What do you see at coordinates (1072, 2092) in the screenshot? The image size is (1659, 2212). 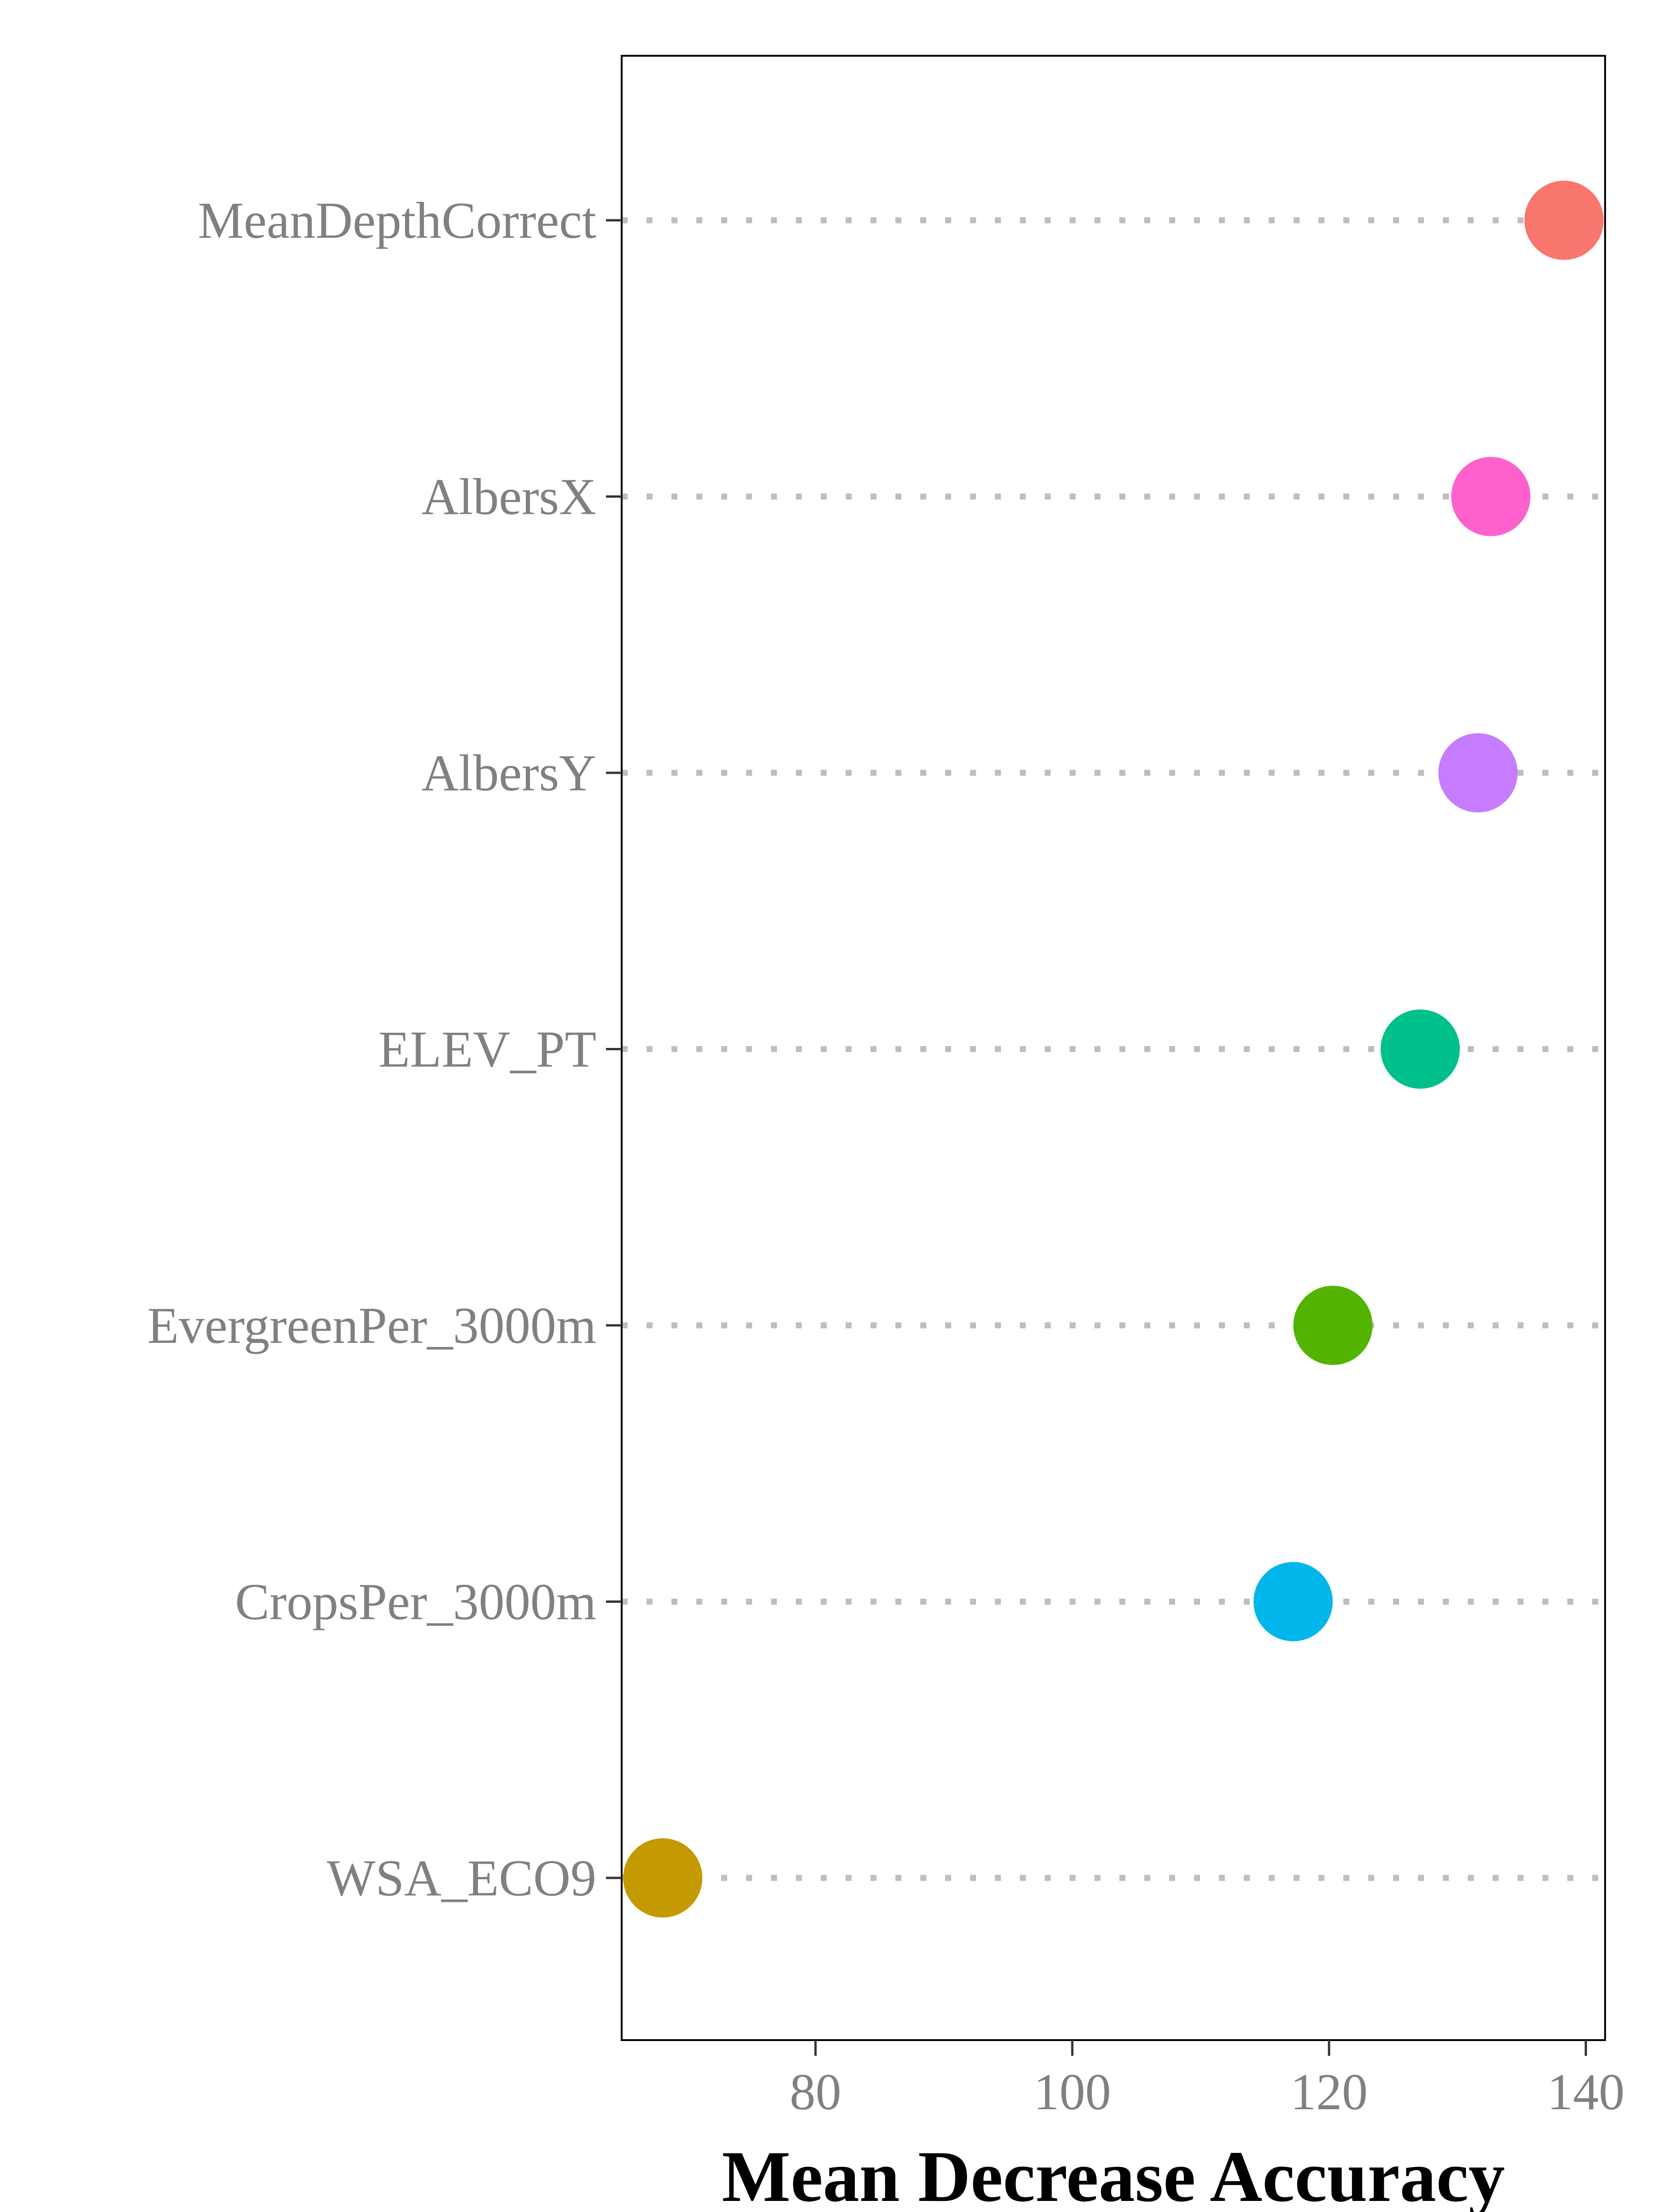 I see `x-tick-label: 100` at bounding box center [1072, 2092].